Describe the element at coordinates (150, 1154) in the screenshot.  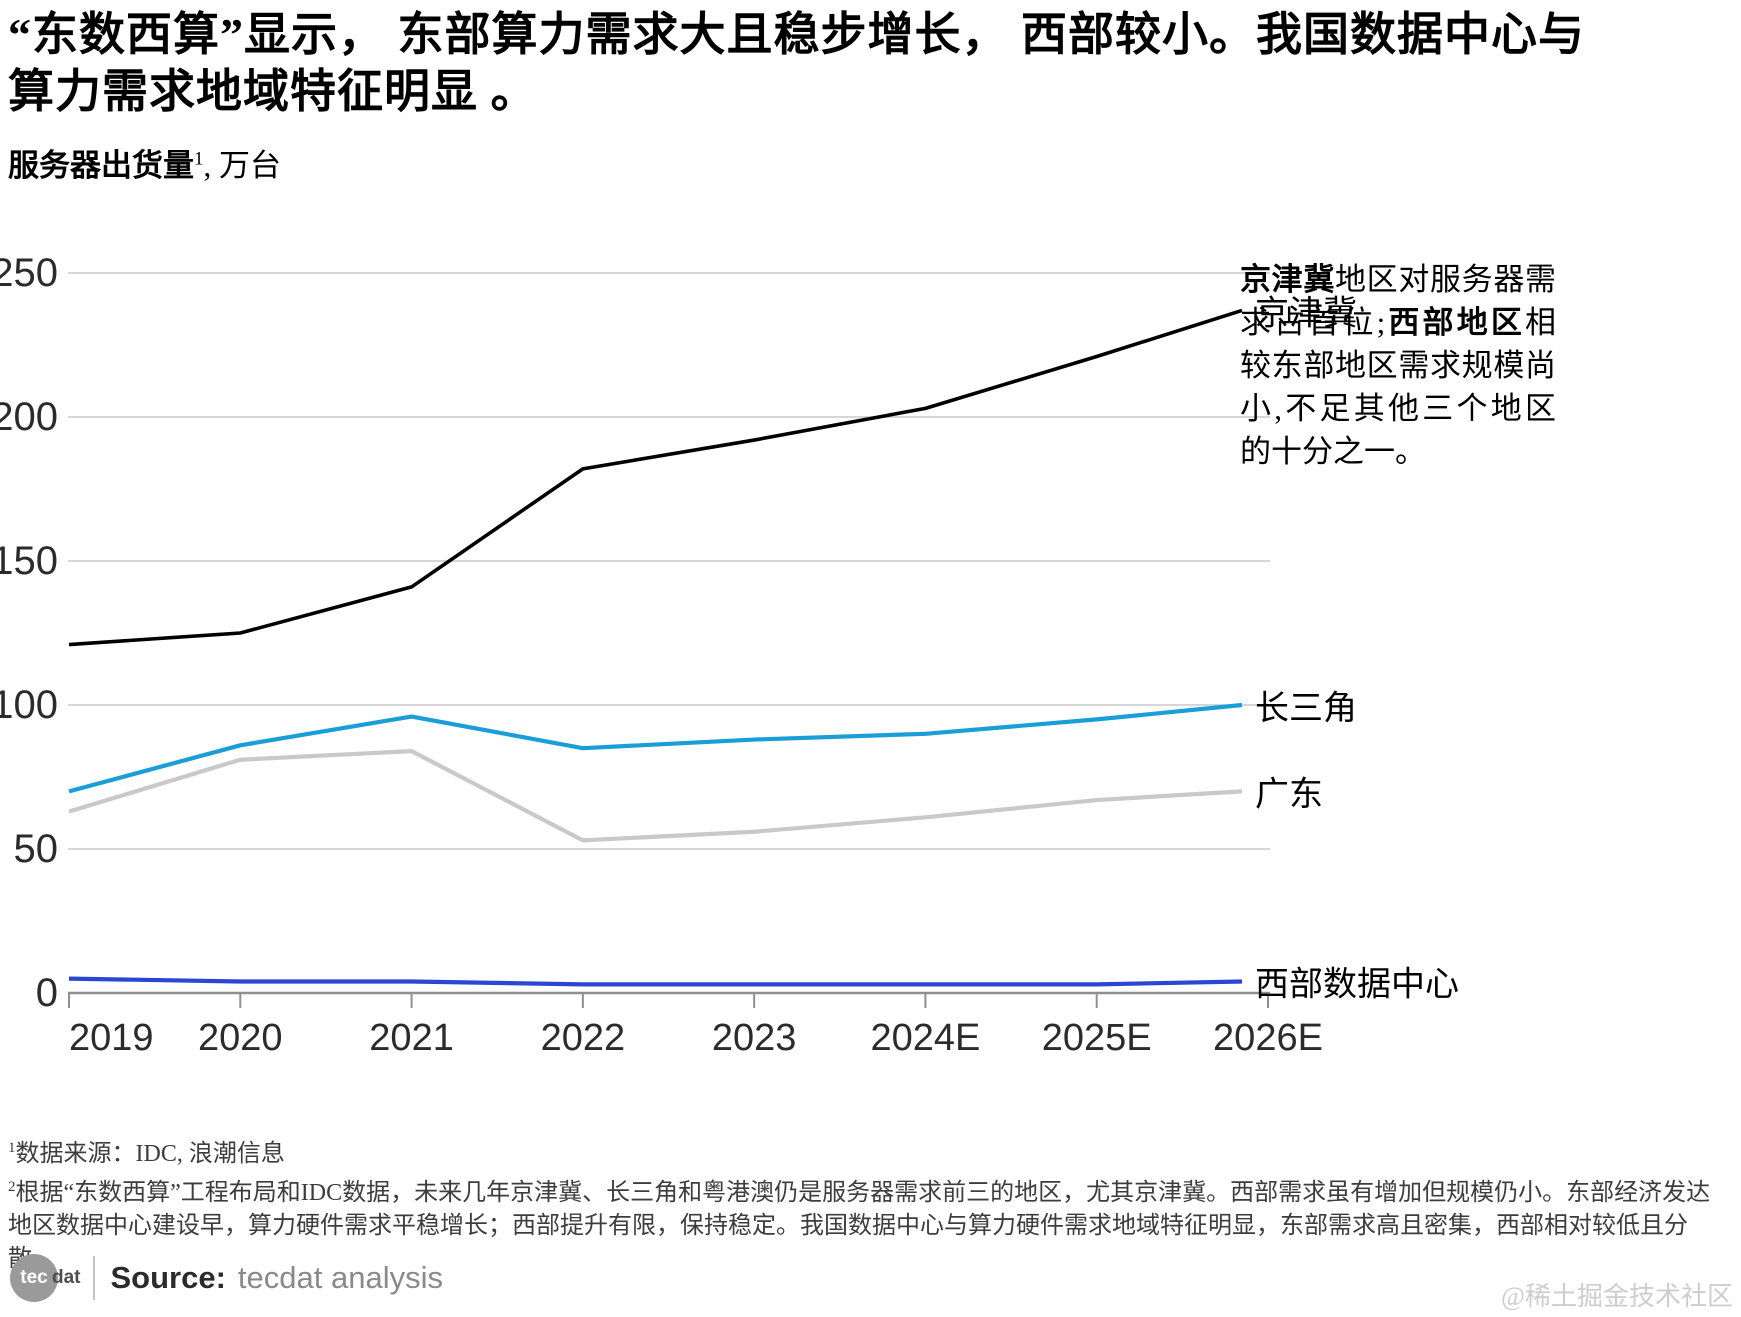
I see `footnote-1-text: 数据来源：IDC, 浪潮信息` at that location.